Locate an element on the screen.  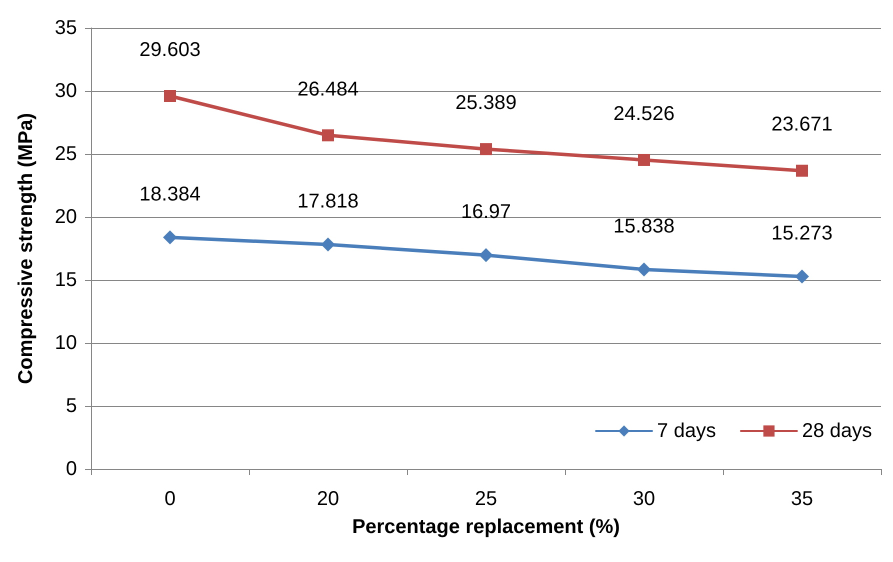
data-label: 26.484 is located at coordinates (328, 89).